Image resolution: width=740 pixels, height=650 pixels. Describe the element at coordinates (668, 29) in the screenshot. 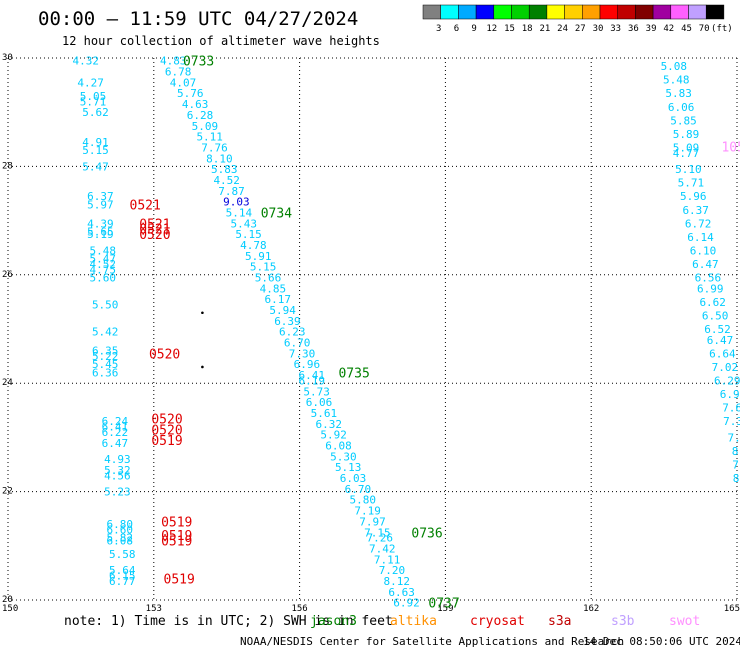

I see `colorbar-label: 42` at that location.